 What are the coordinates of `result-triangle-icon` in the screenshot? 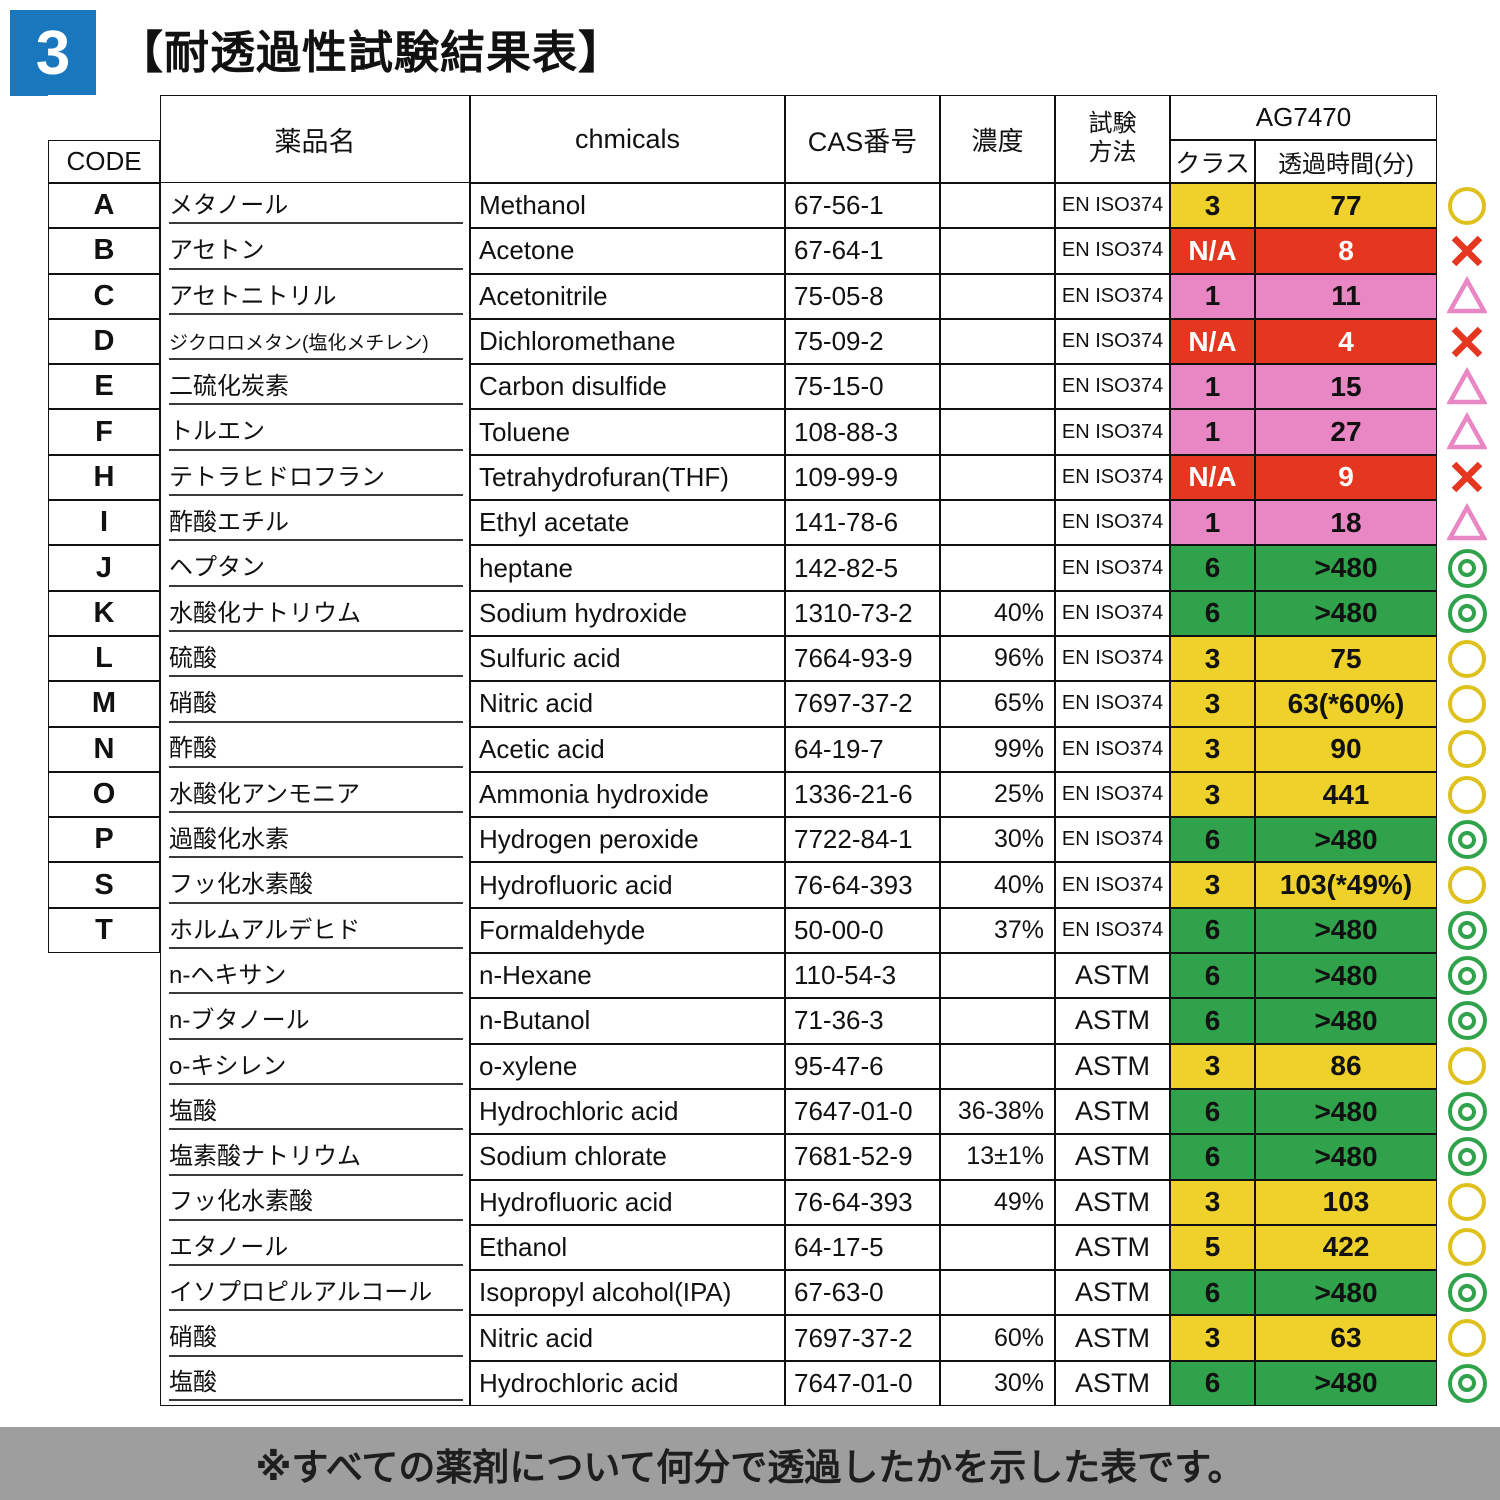 It's located at (1467, 295).